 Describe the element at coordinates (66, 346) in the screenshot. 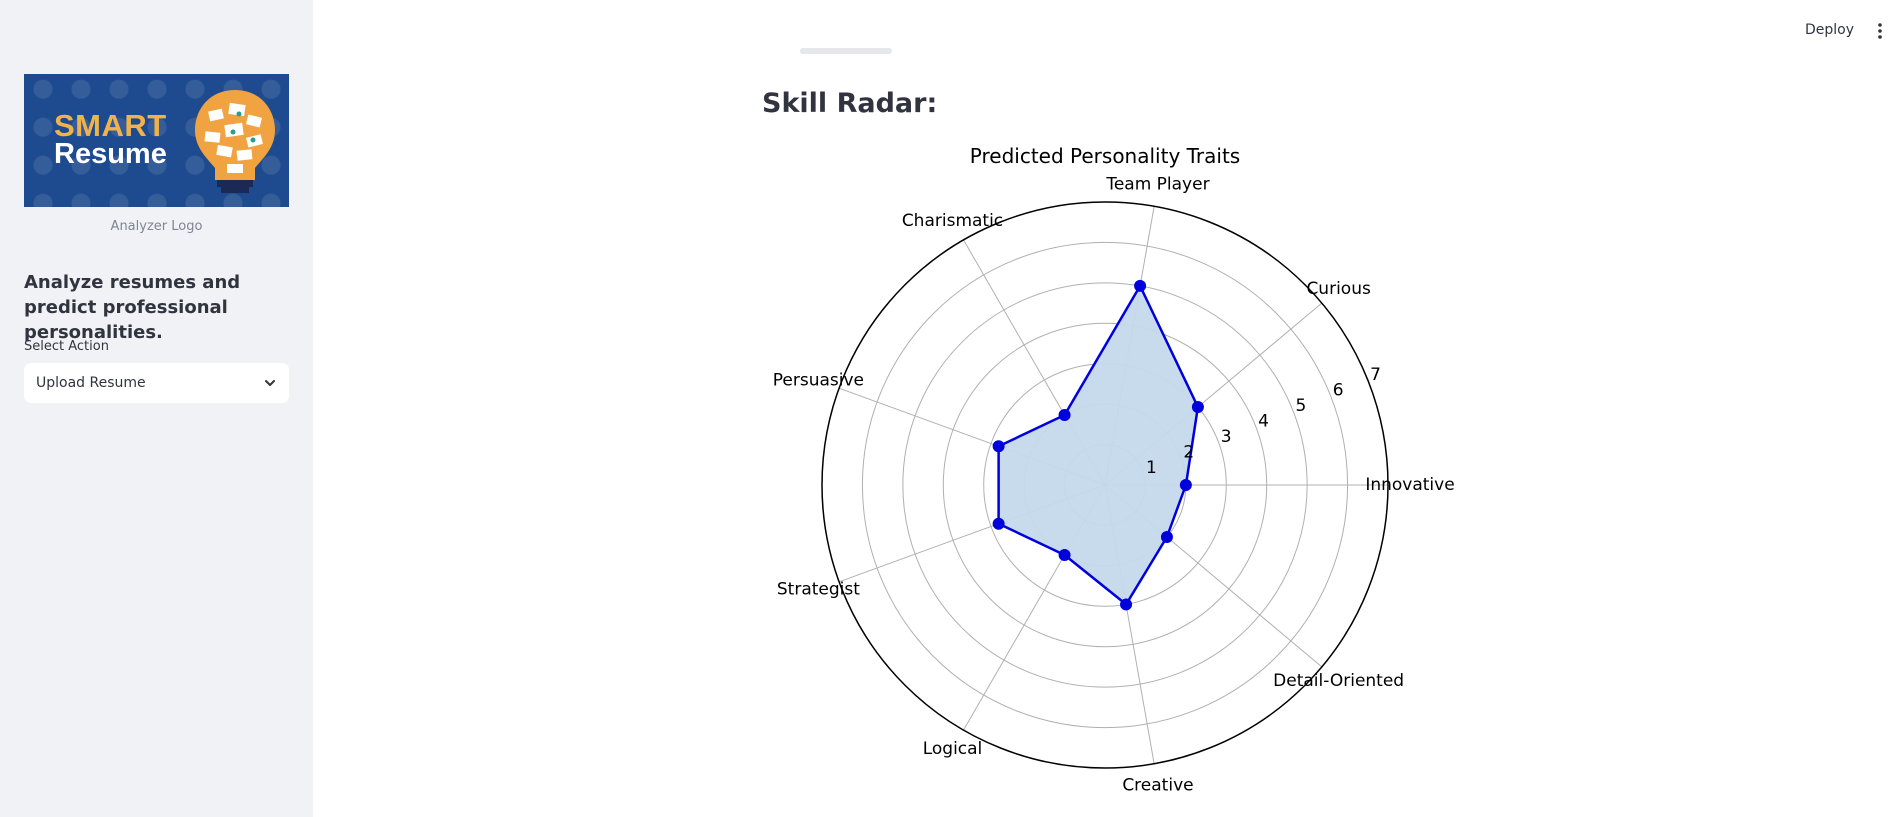

I see `select-action-label: Select Action` at that location.